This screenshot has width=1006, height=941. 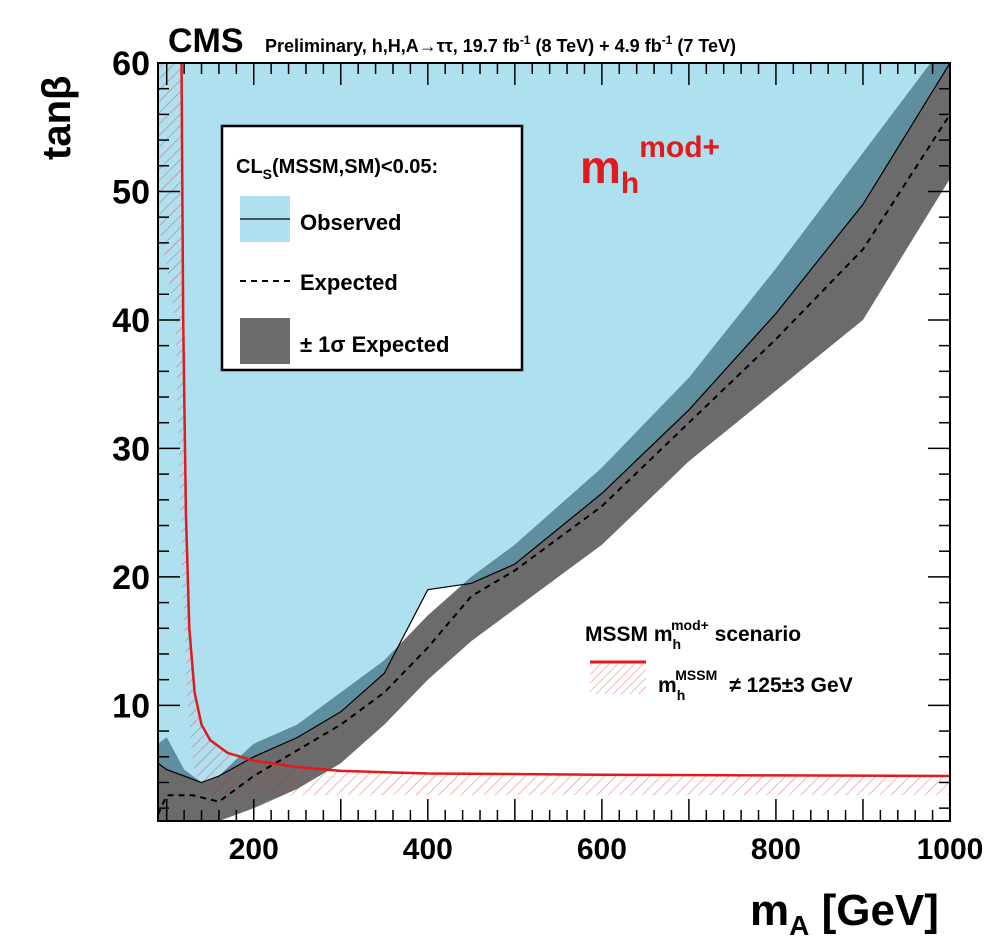 What do you see at coordinates (131, 321) in the screenshot?
I see `y-tick-label: 40` at bounding box center [131, 321].